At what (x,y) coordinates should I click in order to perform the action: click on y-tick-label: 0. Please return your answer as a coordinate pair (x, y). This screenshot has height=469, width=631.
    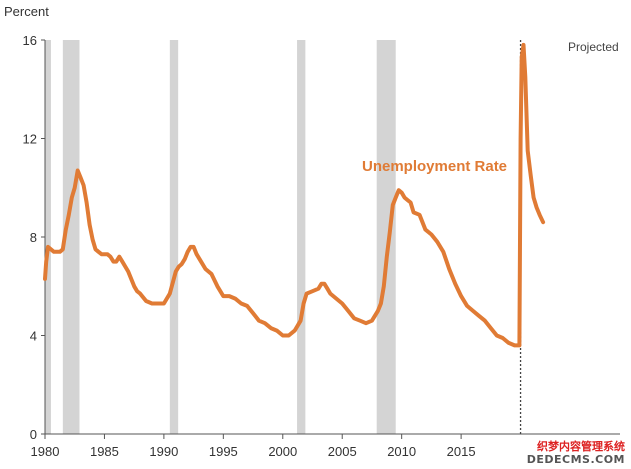
    Looking at the image, I should click on (33, 434).